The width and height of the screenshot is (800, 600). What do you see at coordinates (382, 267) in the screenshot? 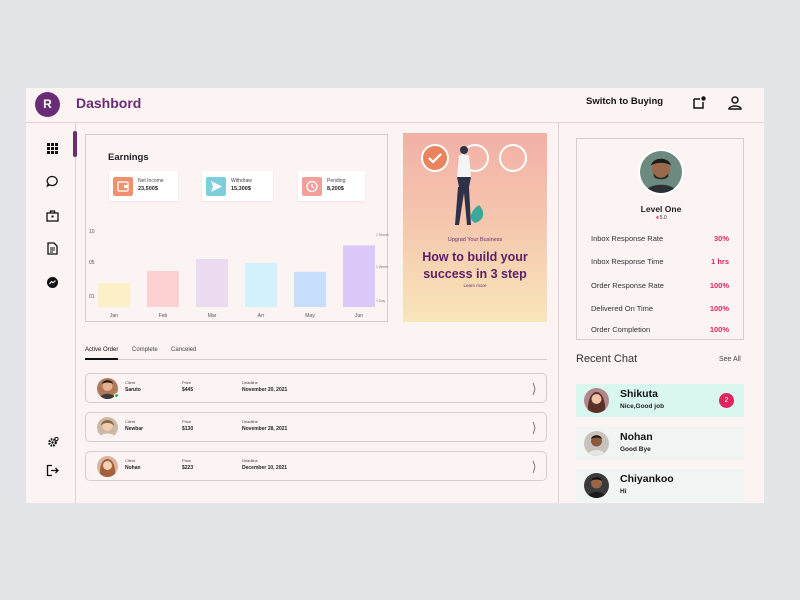
I see `right-tick-label: 1 Week` at bounding box center [382, 267].